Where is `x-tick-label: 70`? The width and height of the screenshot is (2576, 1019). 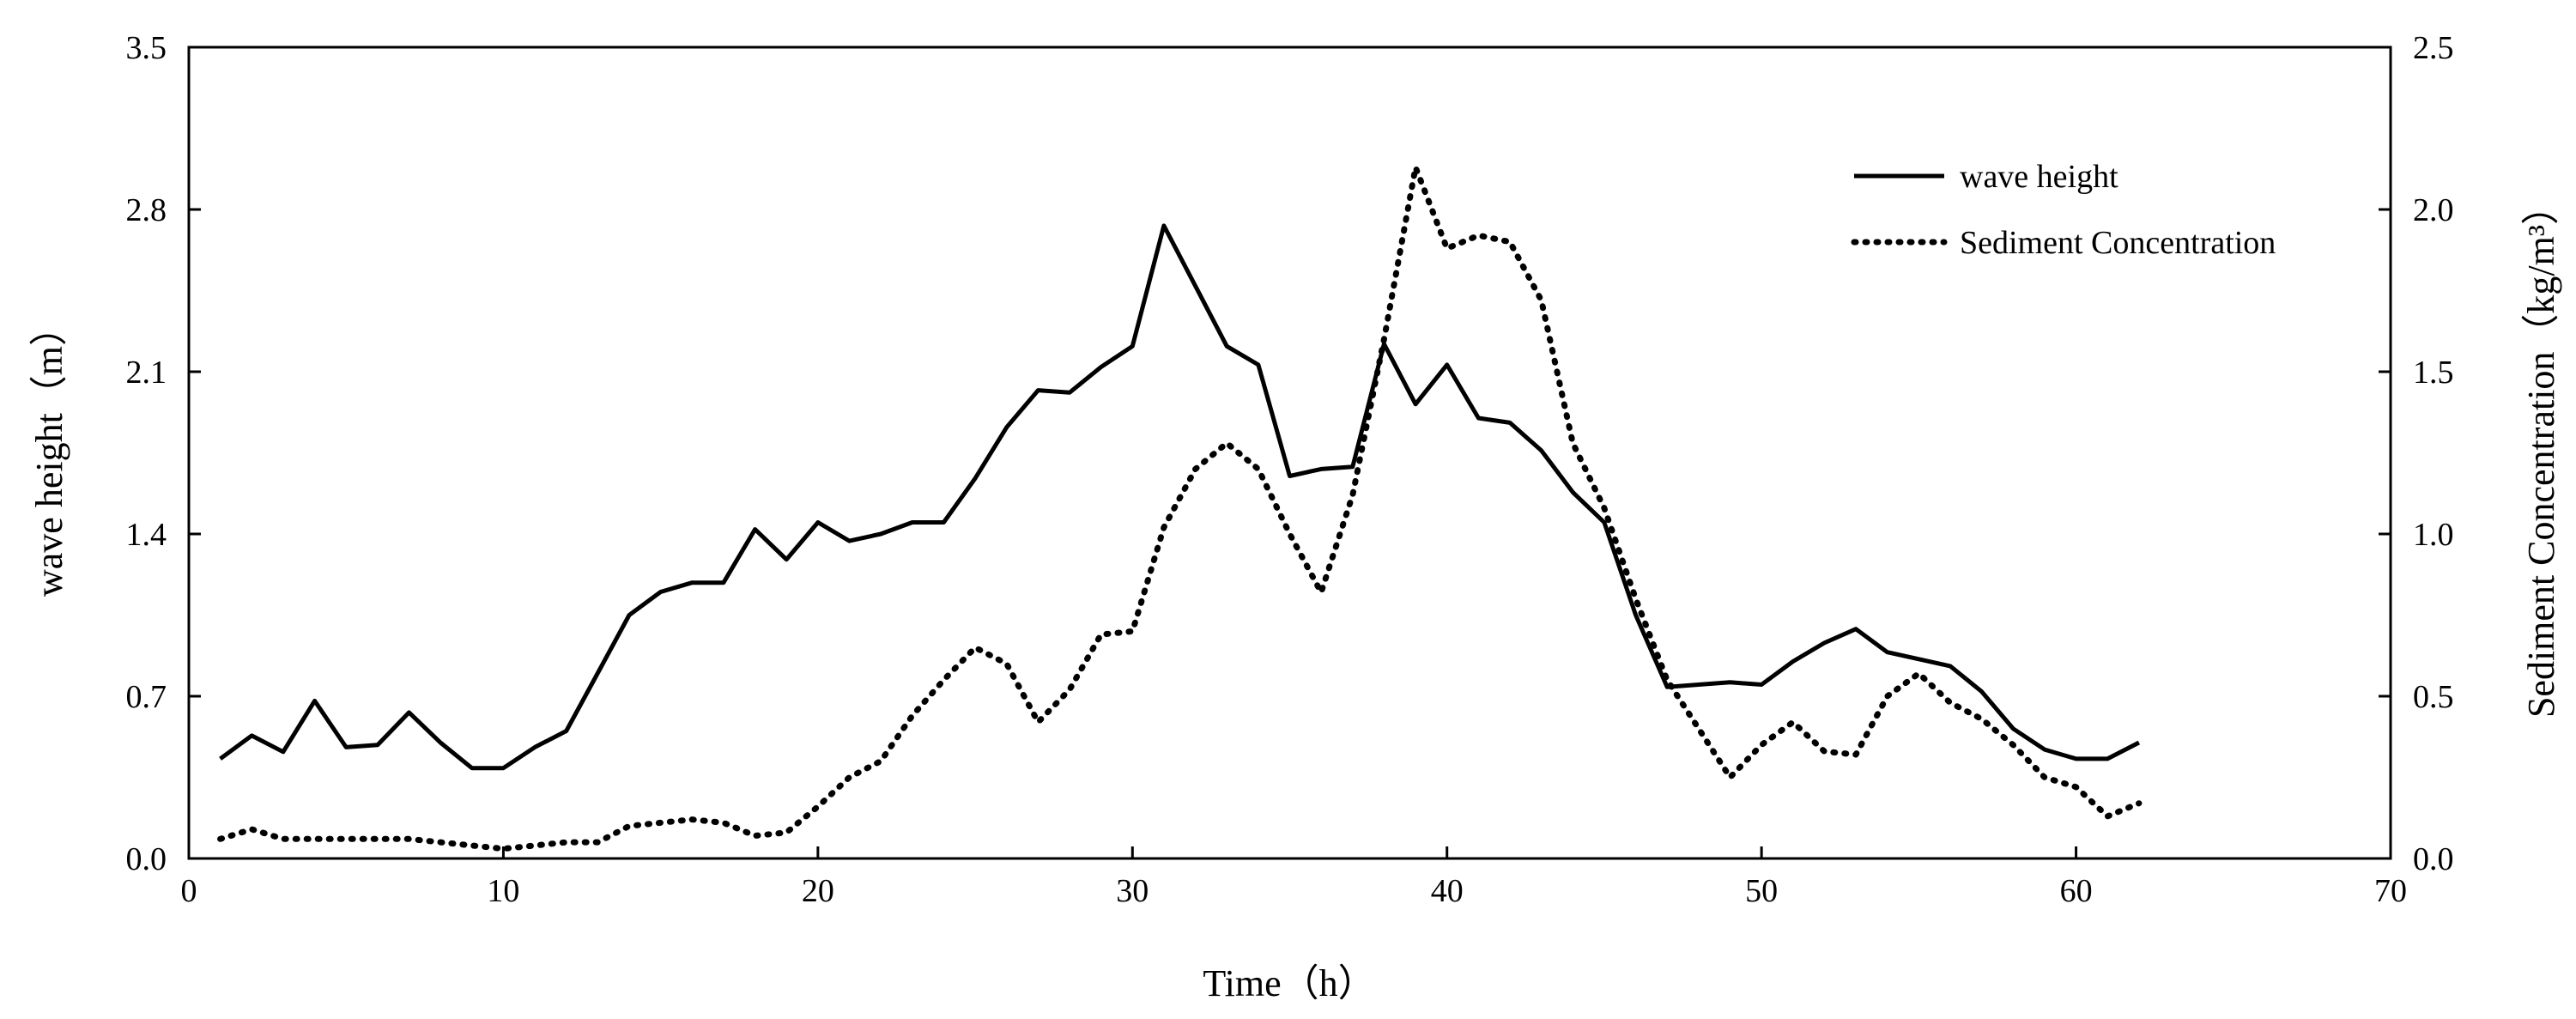 x-tick-label: 70 is located at coordinates (2390, 891).